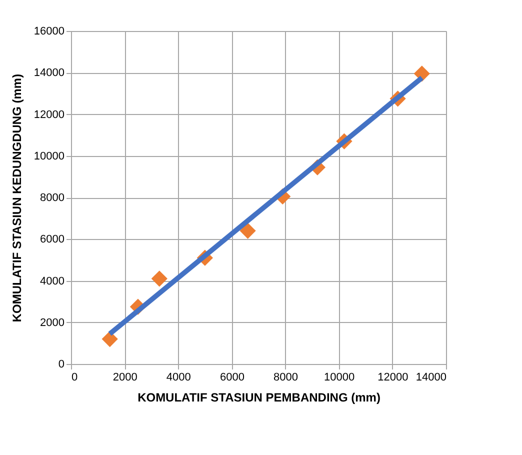 Image resolution: width=522 pixels, height=455 pixels. Describe the element at coordinates (49, 73) in the screenshot. I see `y-tick-label: 14000` at that location.